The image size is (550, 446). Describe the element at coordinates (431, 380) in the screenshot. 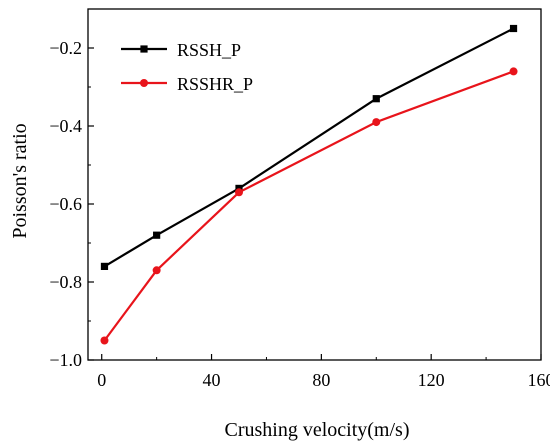

I see `x-tick-label: 120` at that location.